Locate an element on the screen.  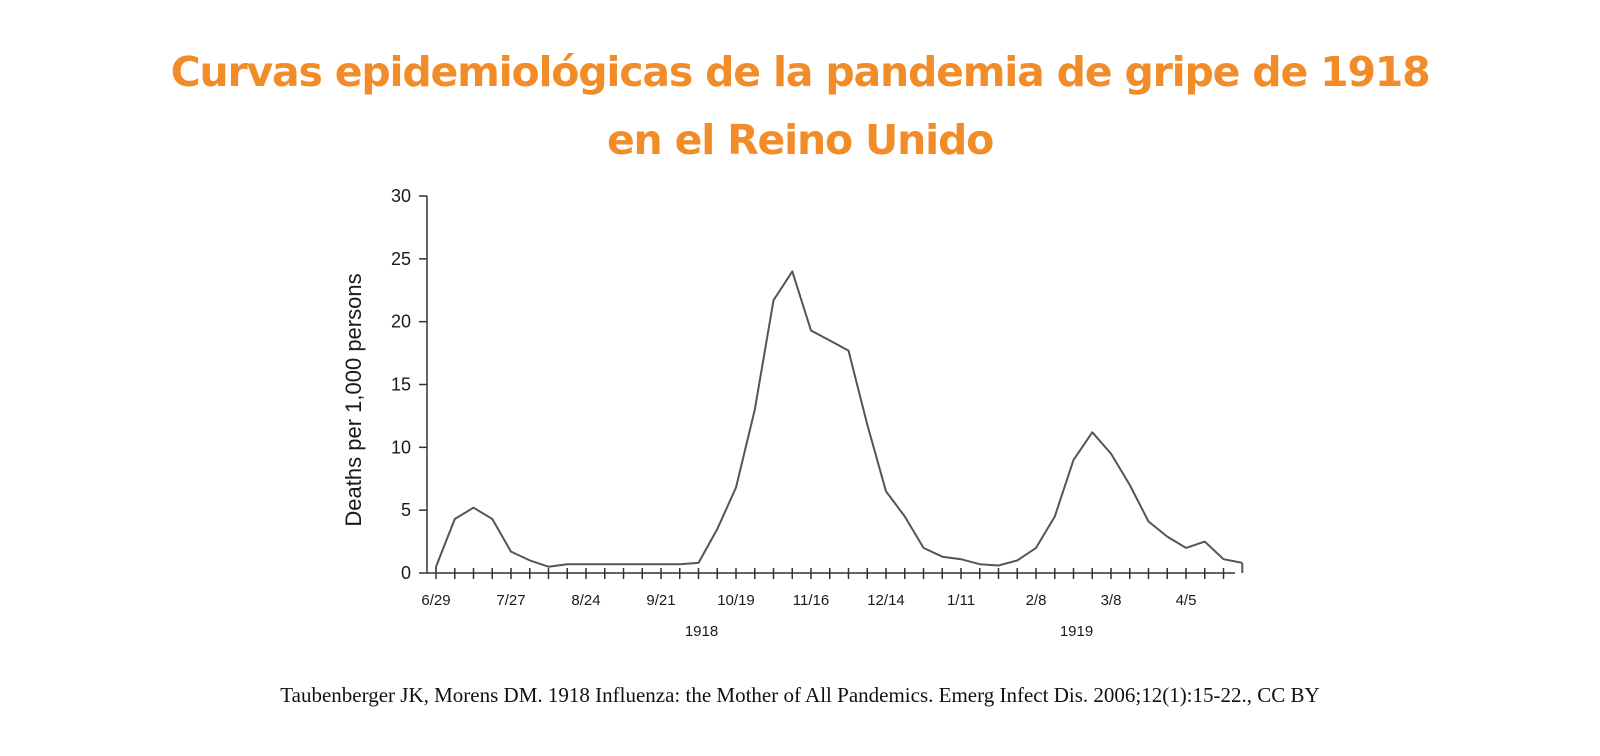
x-tick-label: 11/16 is located at coordinates (811, 600).